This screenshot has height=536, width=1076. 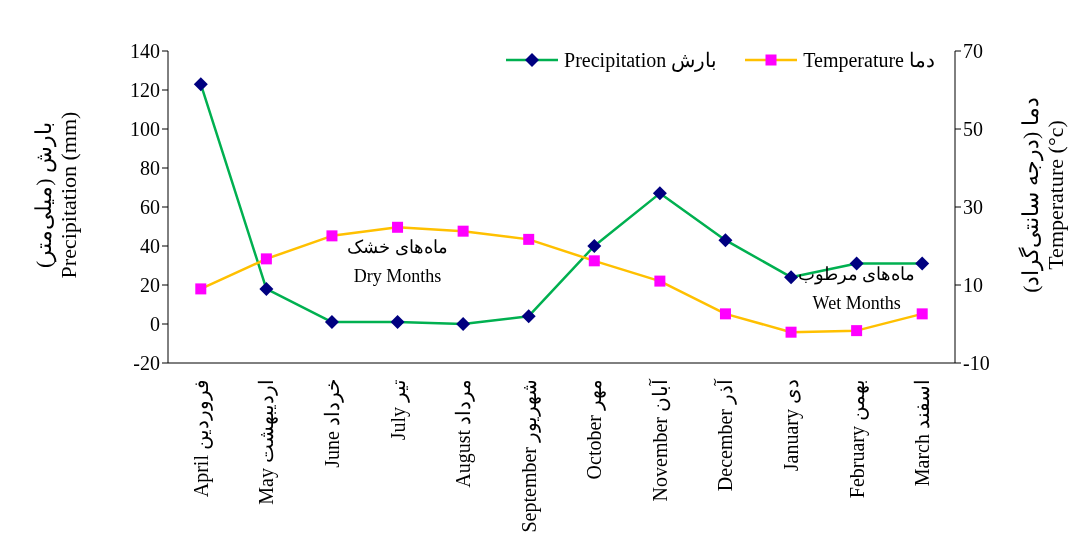 I want to click on x-tick-label: July تیر, so click(x=398, y=410).